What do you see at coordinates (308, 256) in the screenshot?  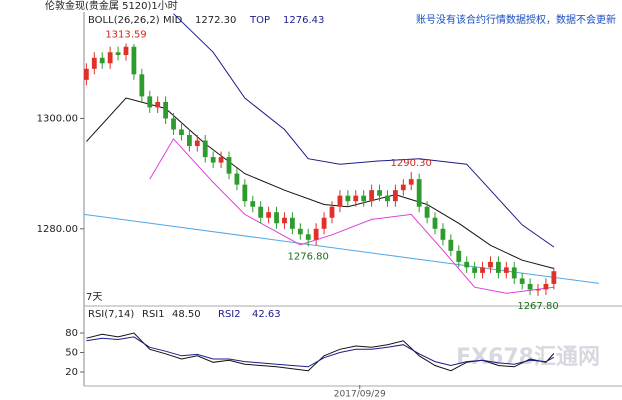 I see `price-annotation: 1276.80` at bounding box center [308, 256].